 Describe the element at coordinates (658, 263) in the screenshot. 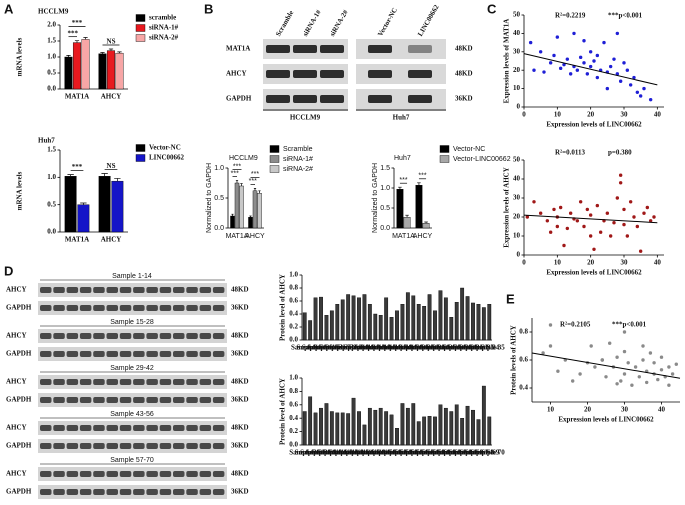

I see `x-tick-label: 40` at that location.